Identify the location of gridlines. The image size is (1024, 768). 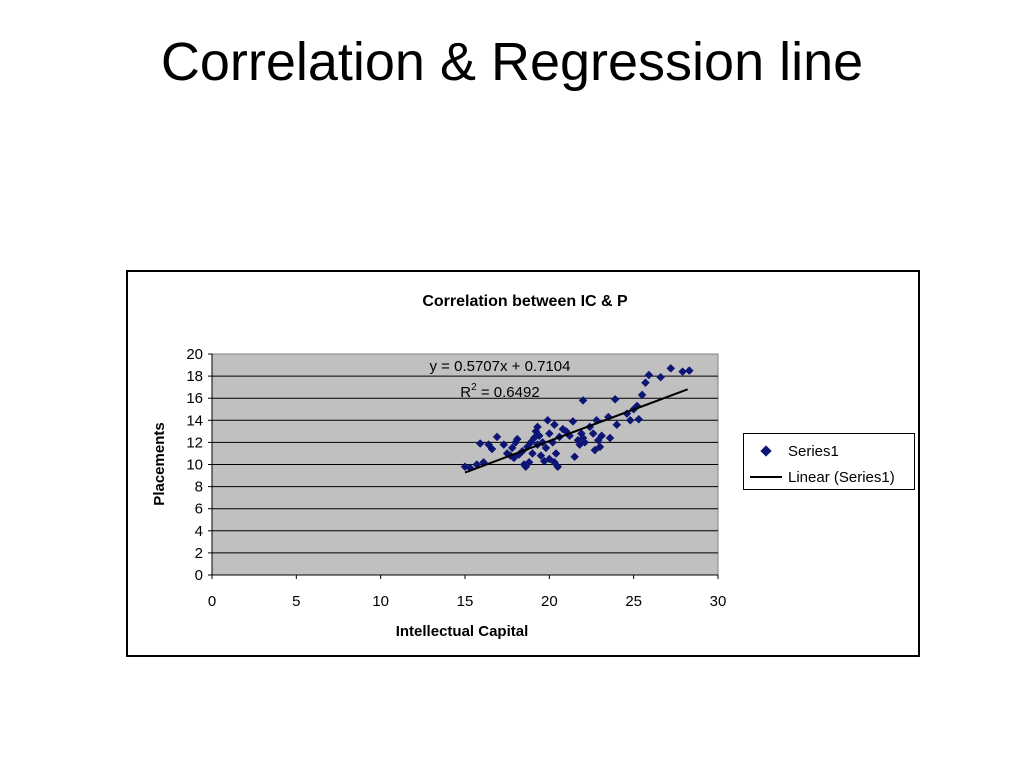
(465, 464).